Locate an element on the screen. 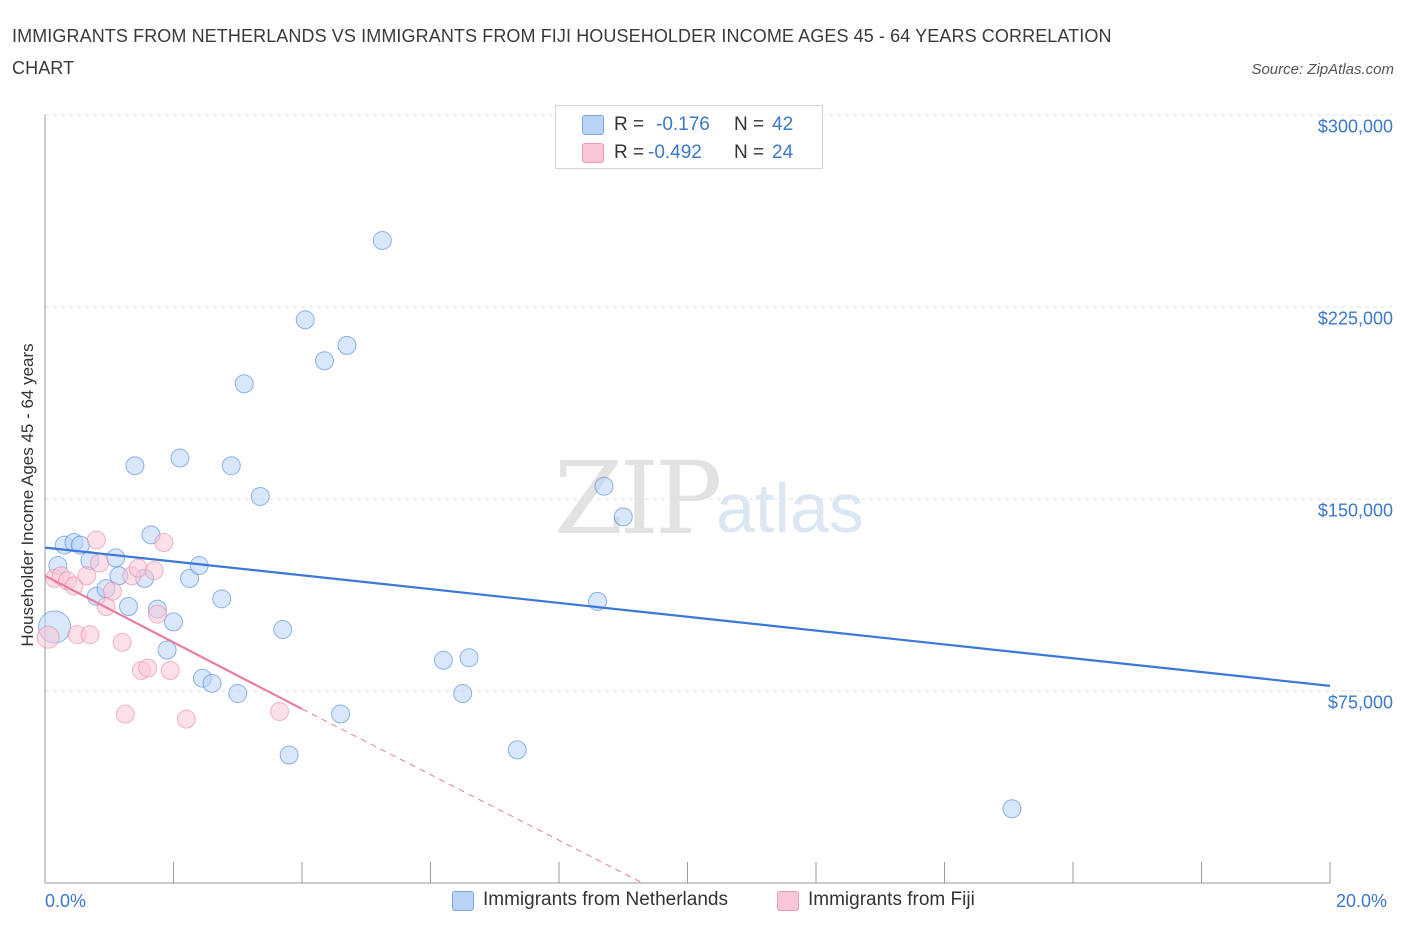  legend-label-netherlands: Immigrants from Netherlands is located at coordinates (605, 899).